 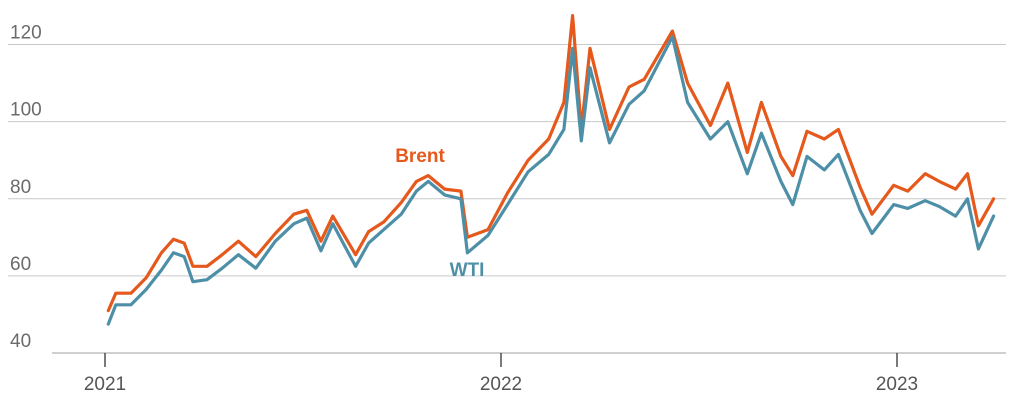 I want to click on series-label-wti: WTI, so click(x=467, y=270).